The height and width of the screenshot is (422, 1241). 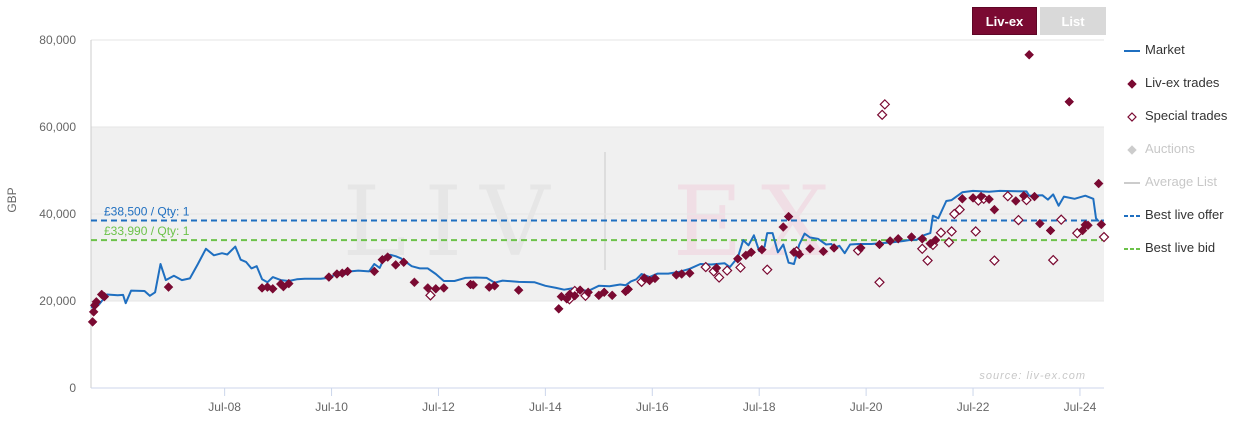 I want to click on legend-item-best-live-bid: Best live bid, so click(x=1180, y=247).